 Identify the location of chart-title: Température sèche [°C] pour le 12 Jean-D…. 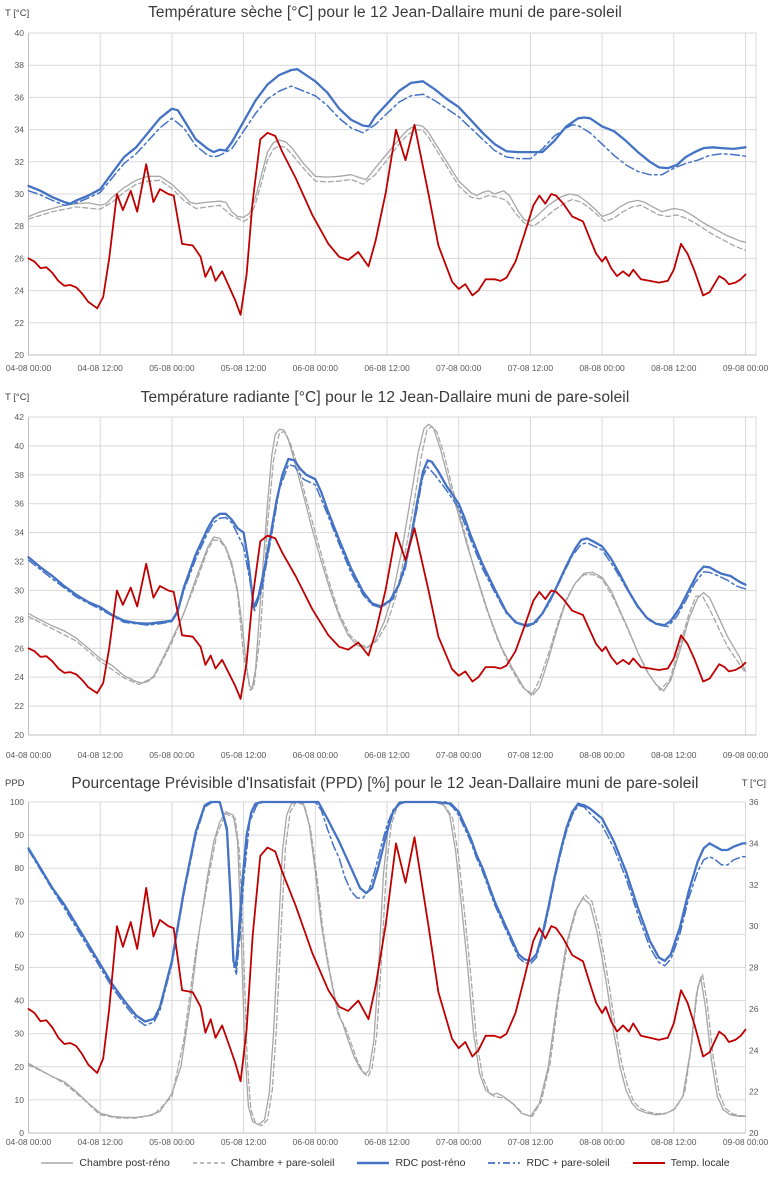
(385, 12).